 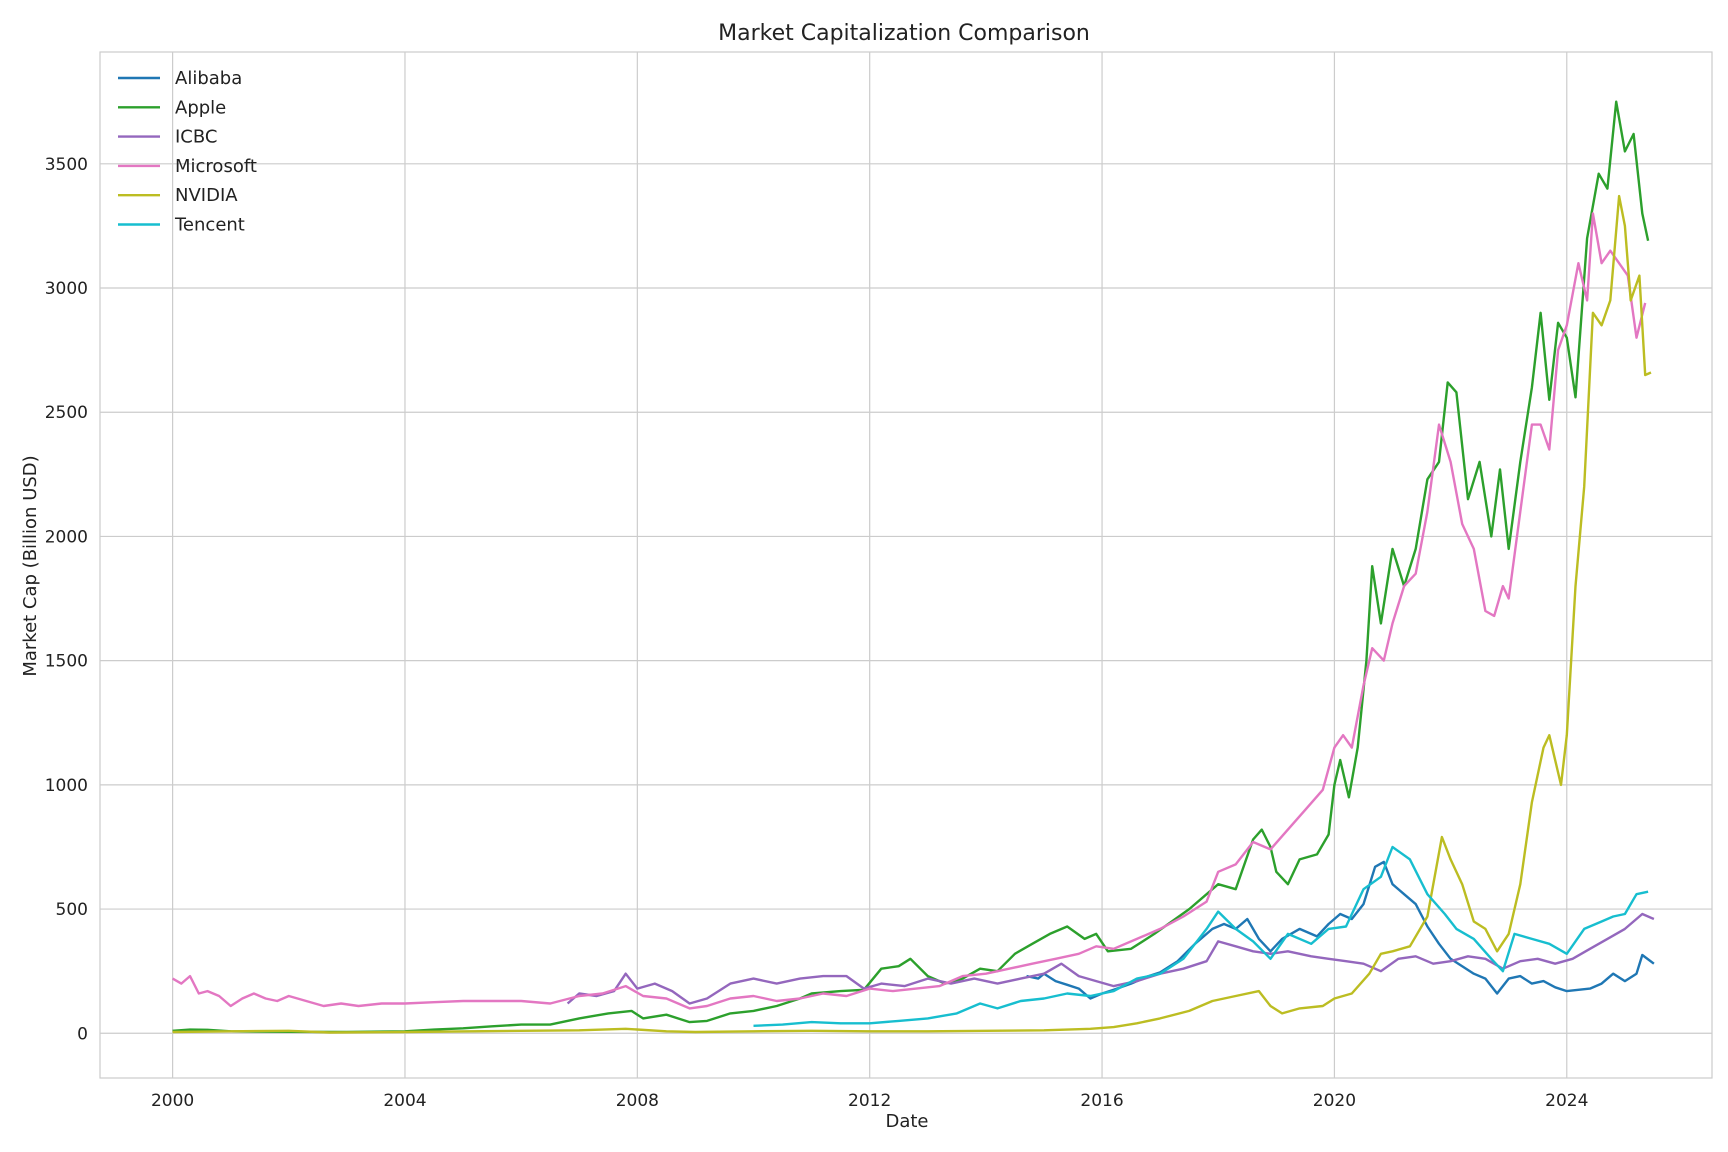 I want to click on legend-item-microsoft: Microsoft, so click(x=187, y=166).